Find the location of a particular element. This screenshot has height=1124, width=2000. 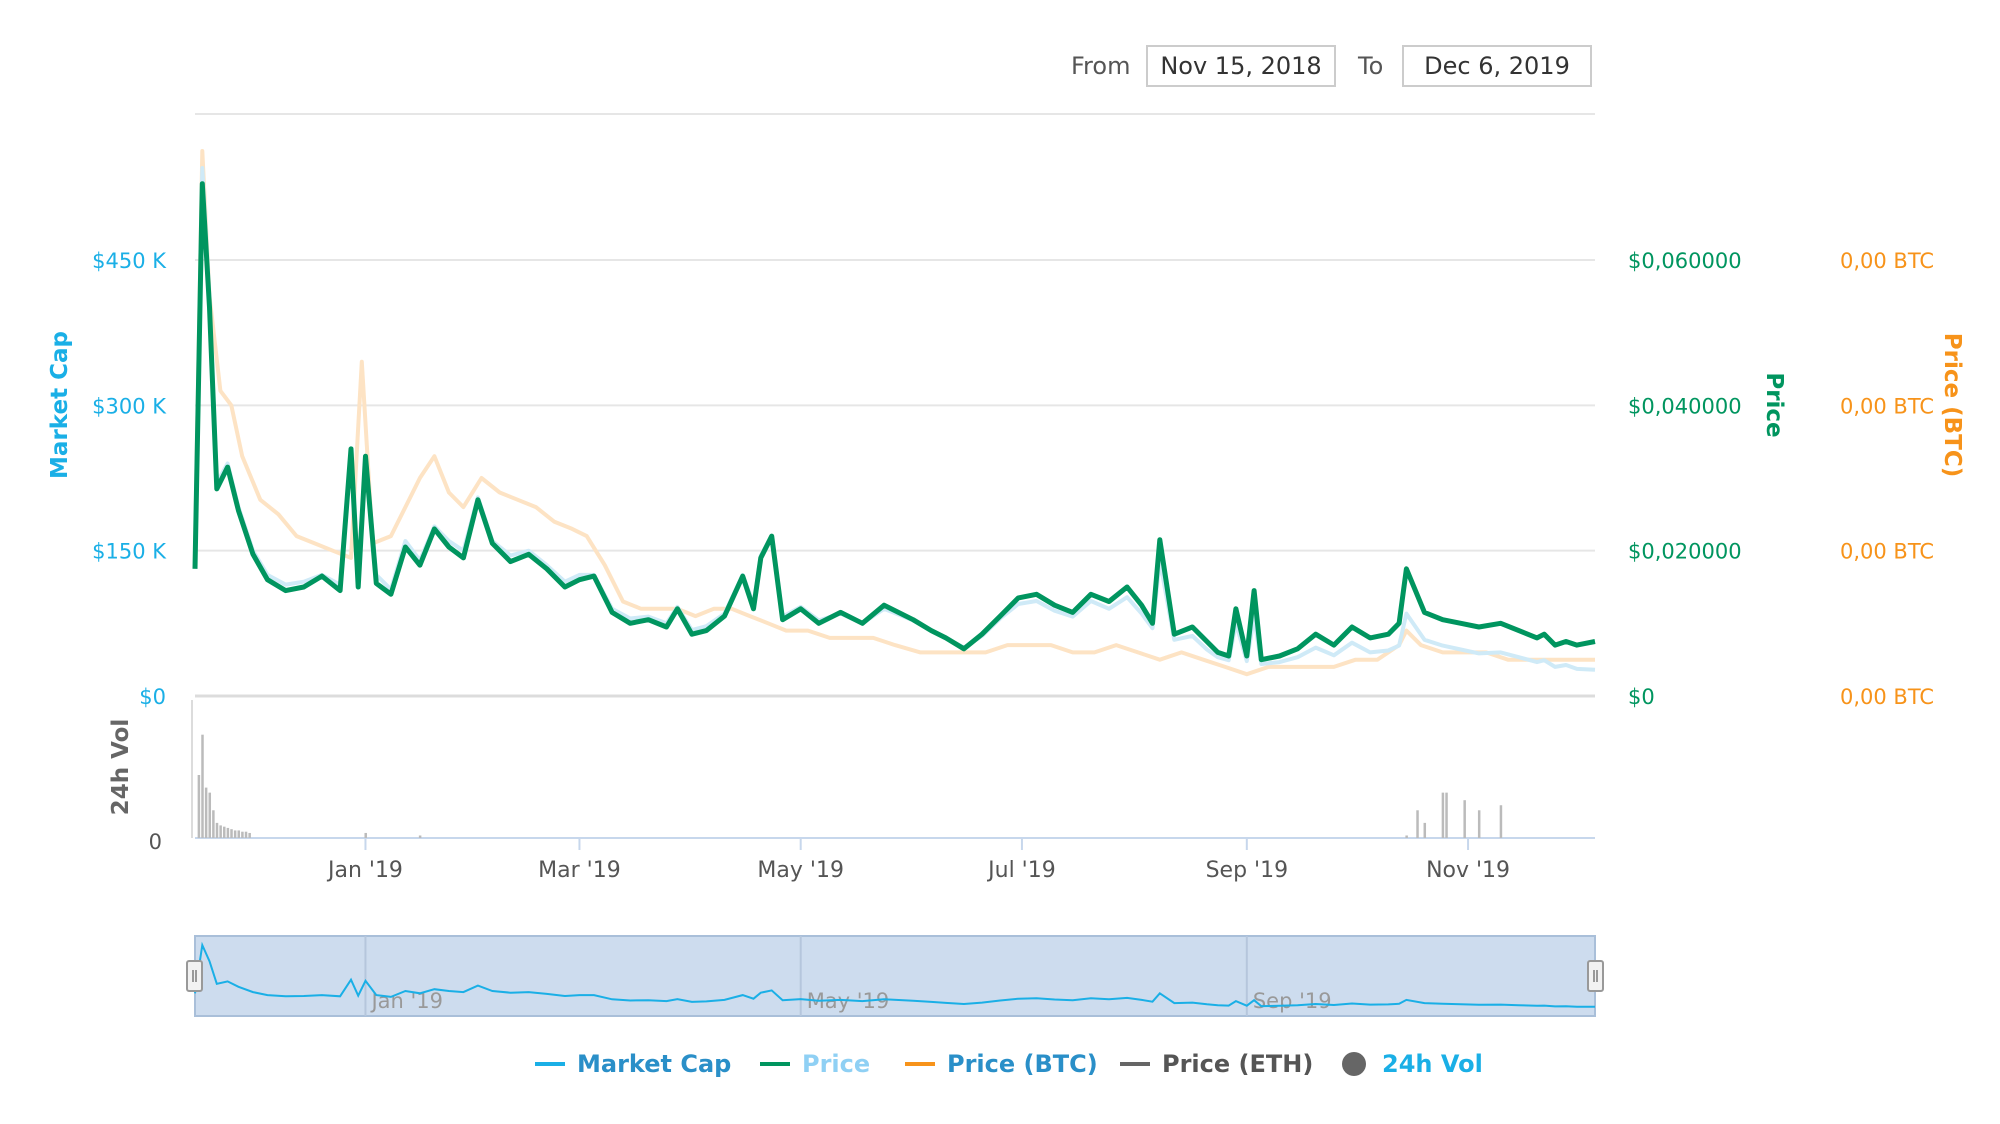

left-axis: $0 $150 K $300 K $450 K is located at coordinates (129, 479).